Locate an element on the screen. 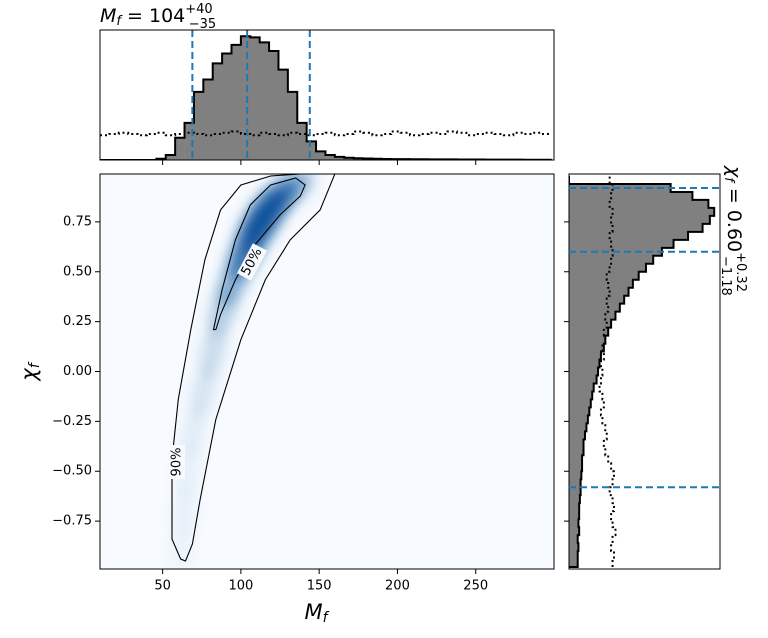 This screenshot has height=638, width=768. y-tick-label: −0.75 is located at coordinates (72, 521).